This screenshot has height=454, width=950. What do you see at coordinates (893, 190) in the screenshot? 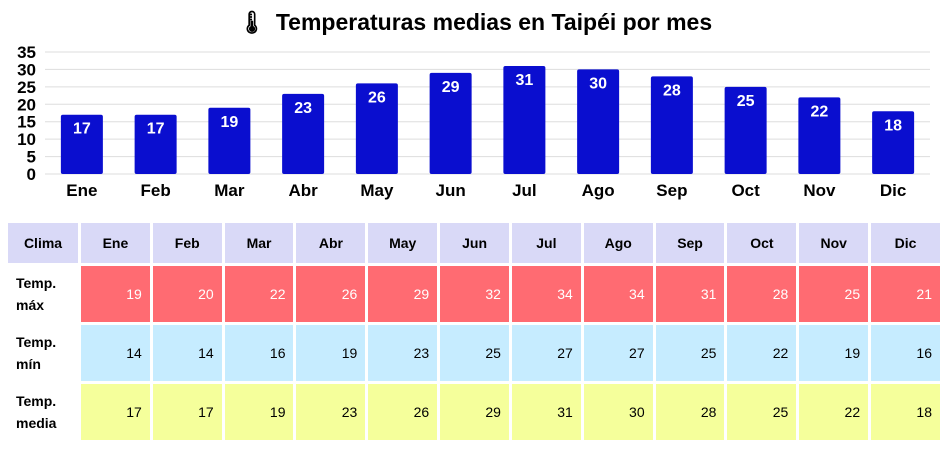
I see `x-tick-label: Dic` at bounding box center [893, 190].